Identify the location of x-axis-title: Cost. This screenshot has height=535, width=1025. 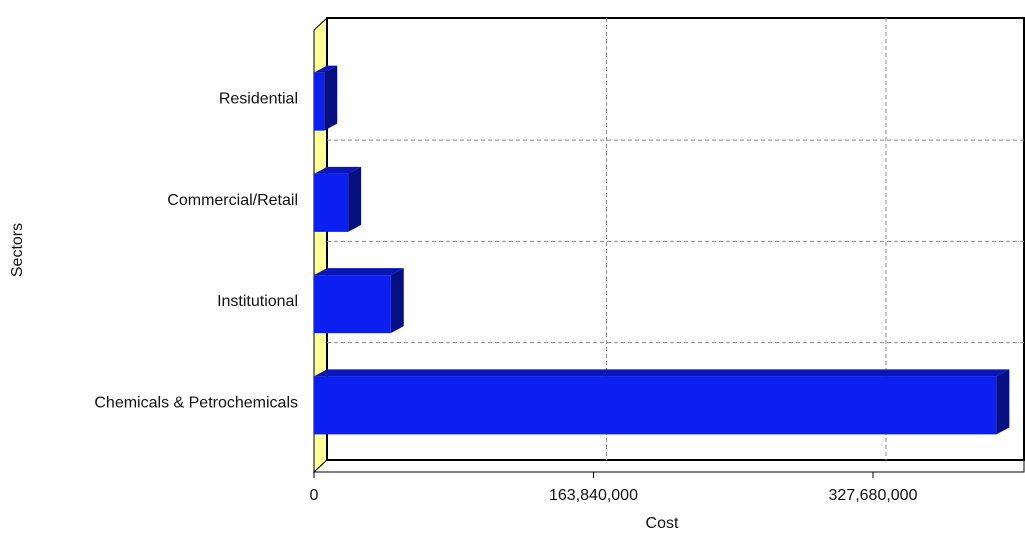
(662, 523).